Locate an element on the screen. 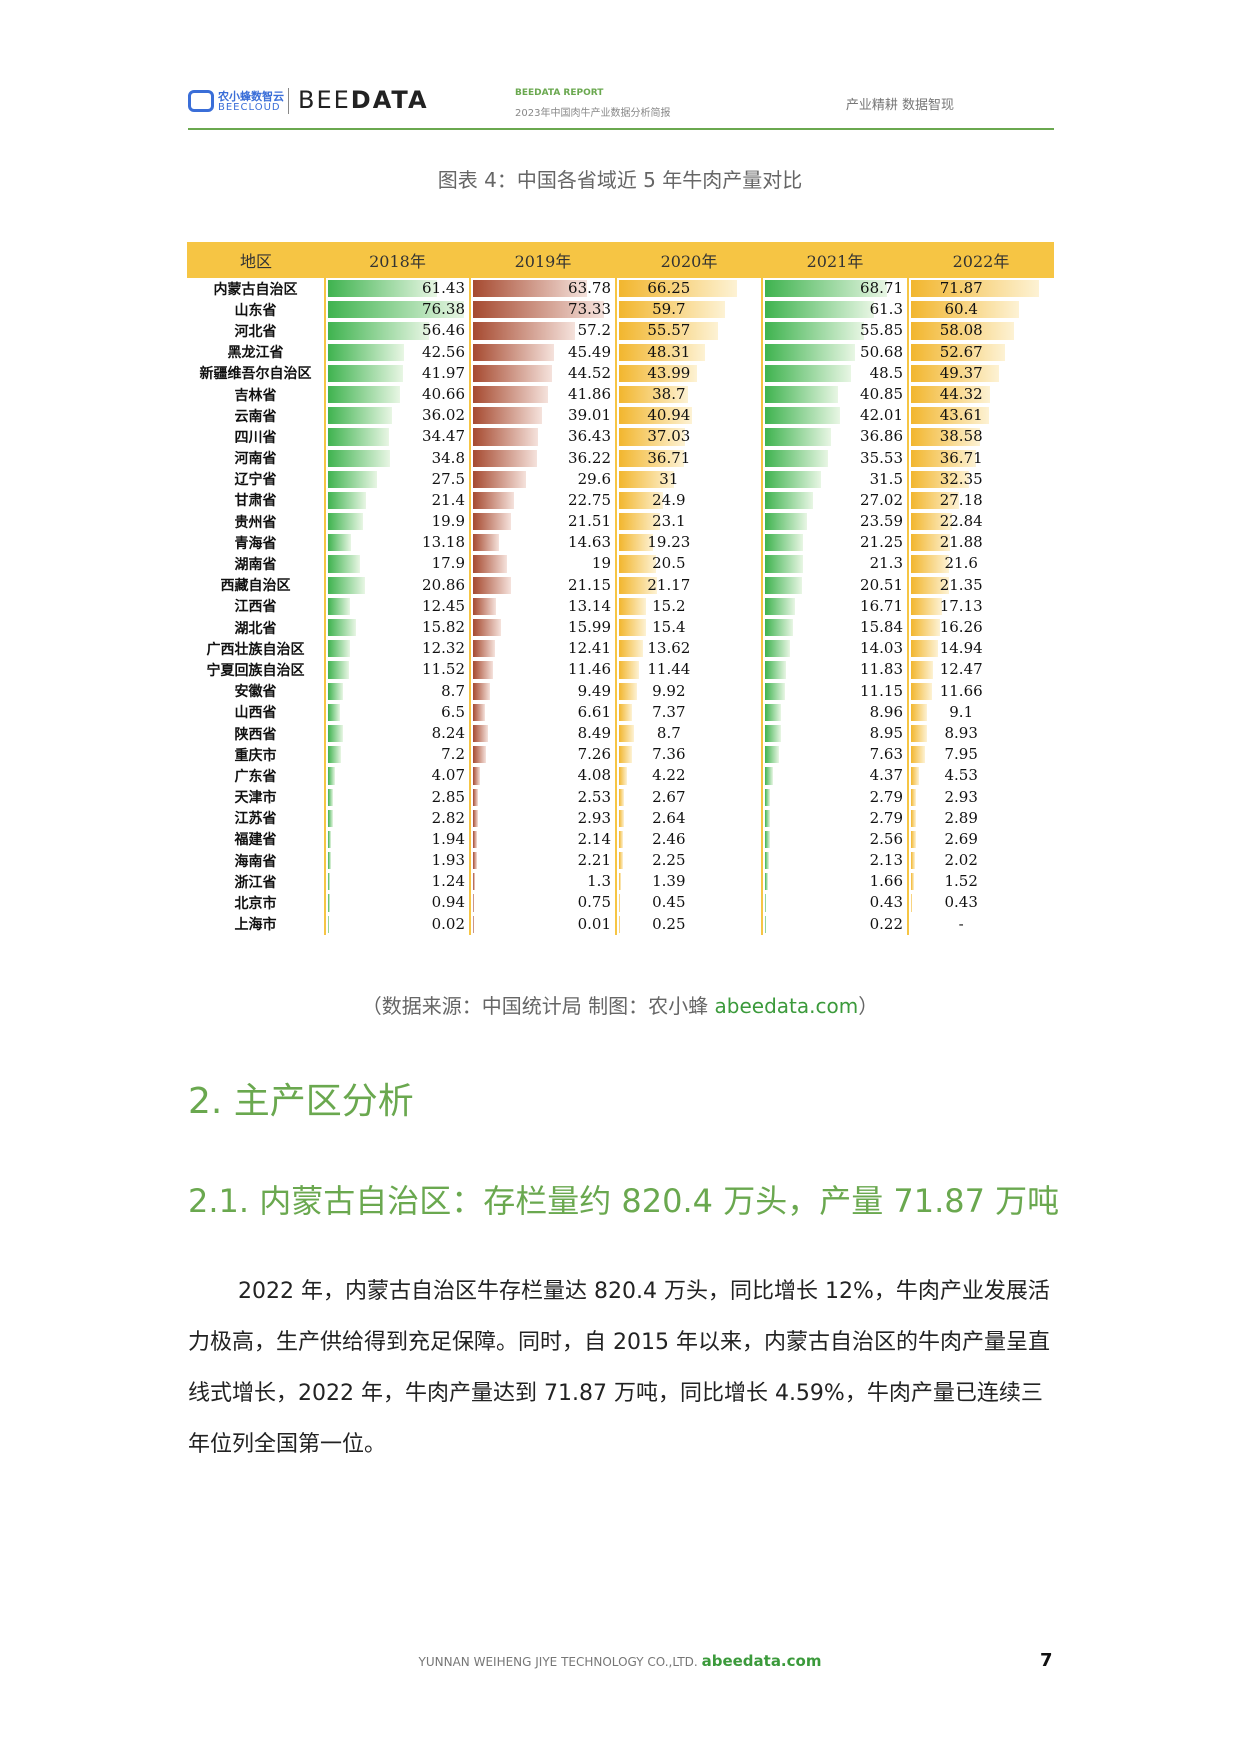 This screenshot has width=1240, height=1754. region-cell: 山西省 is located at coordinates (255, 713).